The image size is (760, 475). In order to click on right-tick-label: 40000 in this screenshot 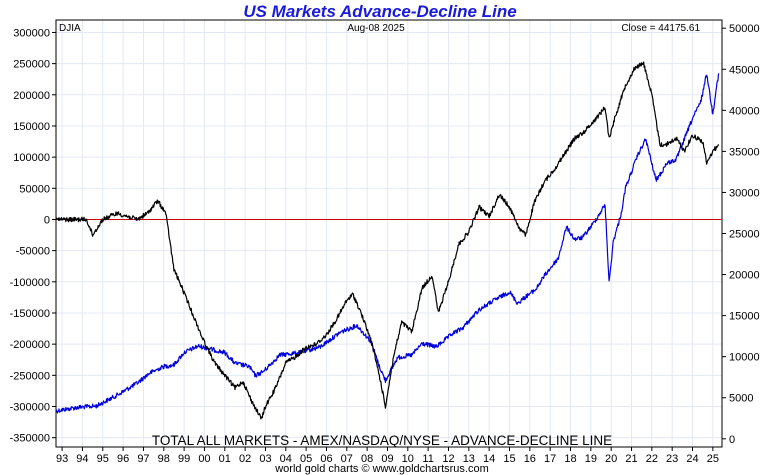, I will do `click(744, 111)`.